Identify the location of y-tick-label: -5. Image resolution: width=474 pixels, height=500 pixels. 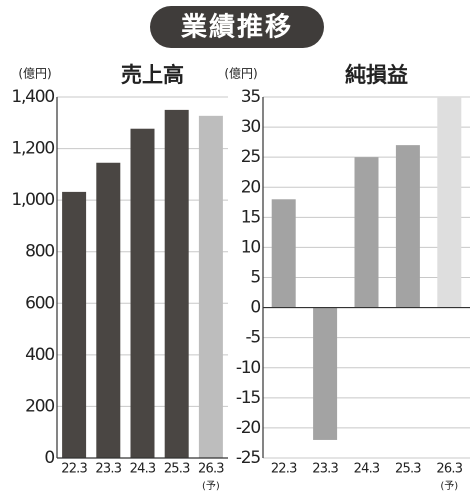
(252, 338).